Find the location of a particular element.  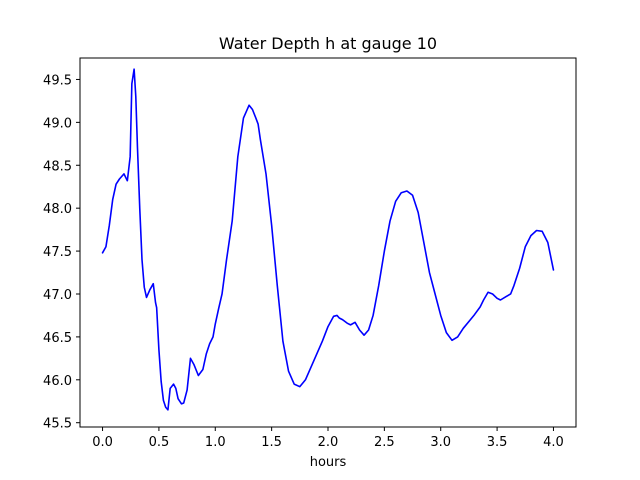

y-tick-label: 45.5 is located at coordinates (57, 424).